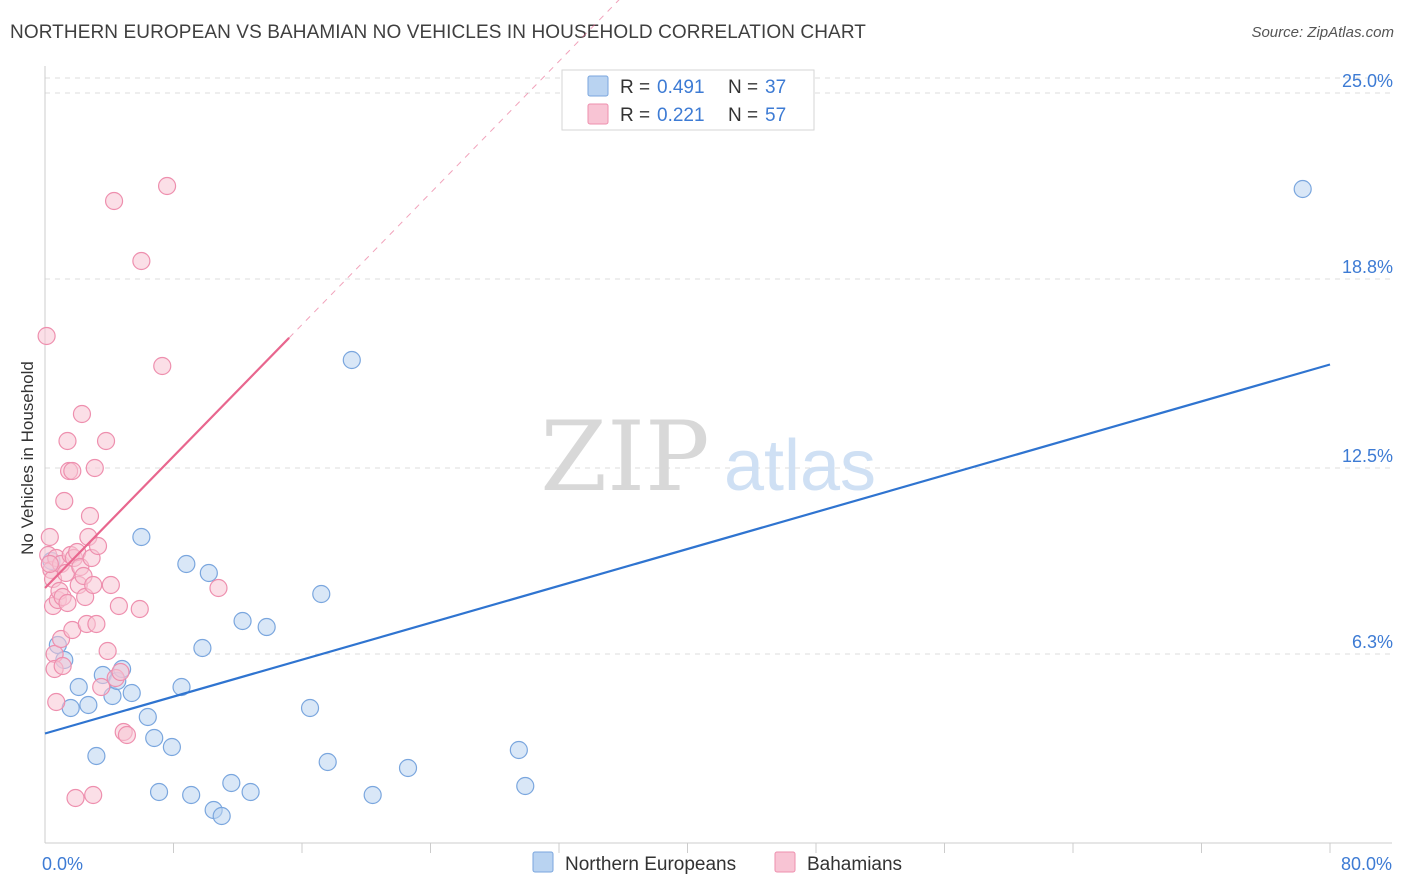  What do you see at coordinates (681, 115) in the screenshot?
I see `legend-r-value: 0.221` at bounding box center [681, 115].